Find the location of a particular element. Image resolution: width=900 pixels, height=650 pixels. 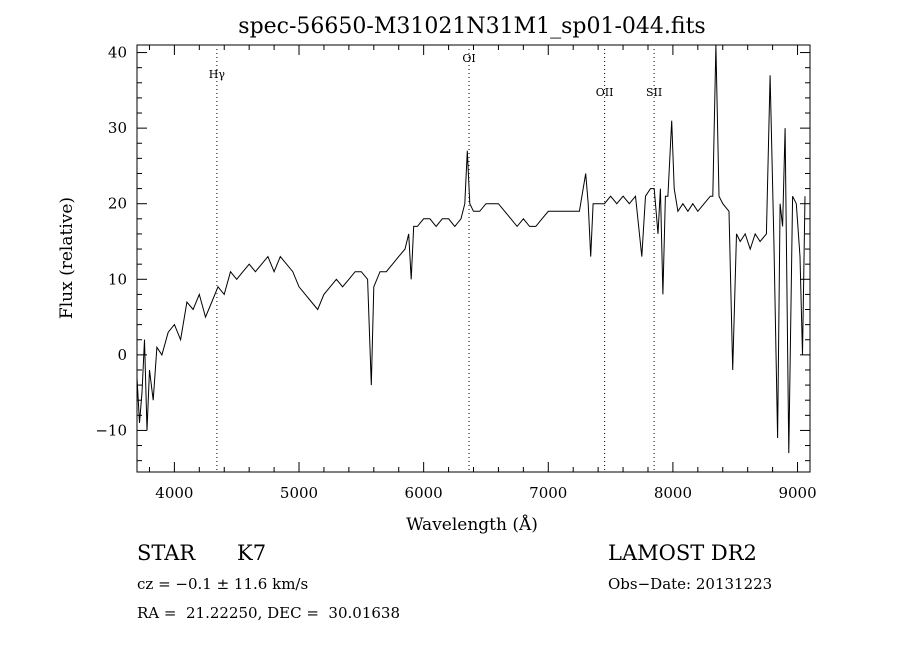

spectral-subclass: K7 is located at coordinates (252, 553).